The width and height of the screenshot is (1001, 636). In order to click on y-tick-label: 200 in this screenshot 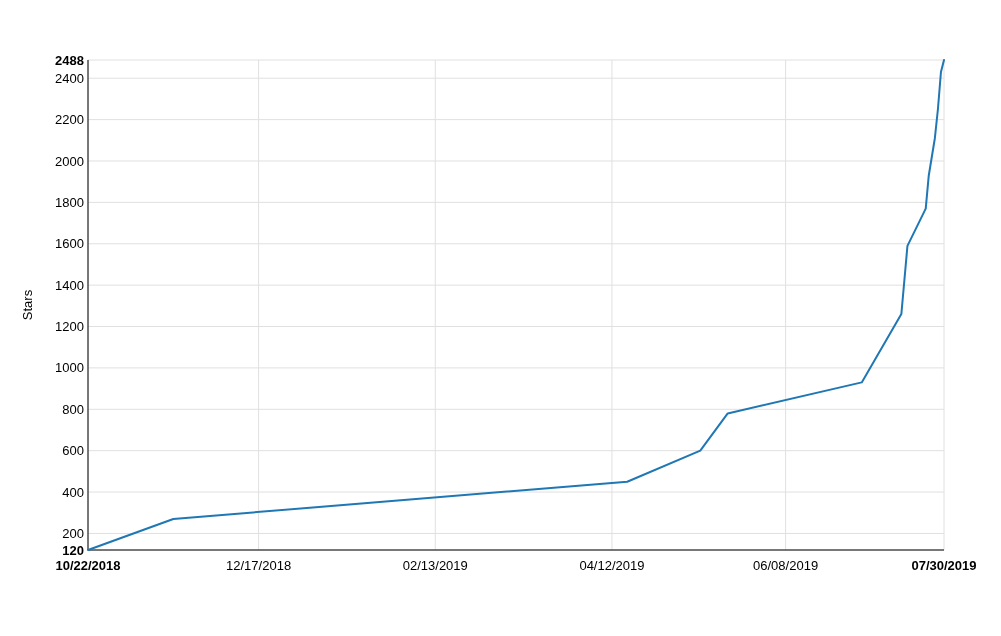, I will do `click(73, 533)`.